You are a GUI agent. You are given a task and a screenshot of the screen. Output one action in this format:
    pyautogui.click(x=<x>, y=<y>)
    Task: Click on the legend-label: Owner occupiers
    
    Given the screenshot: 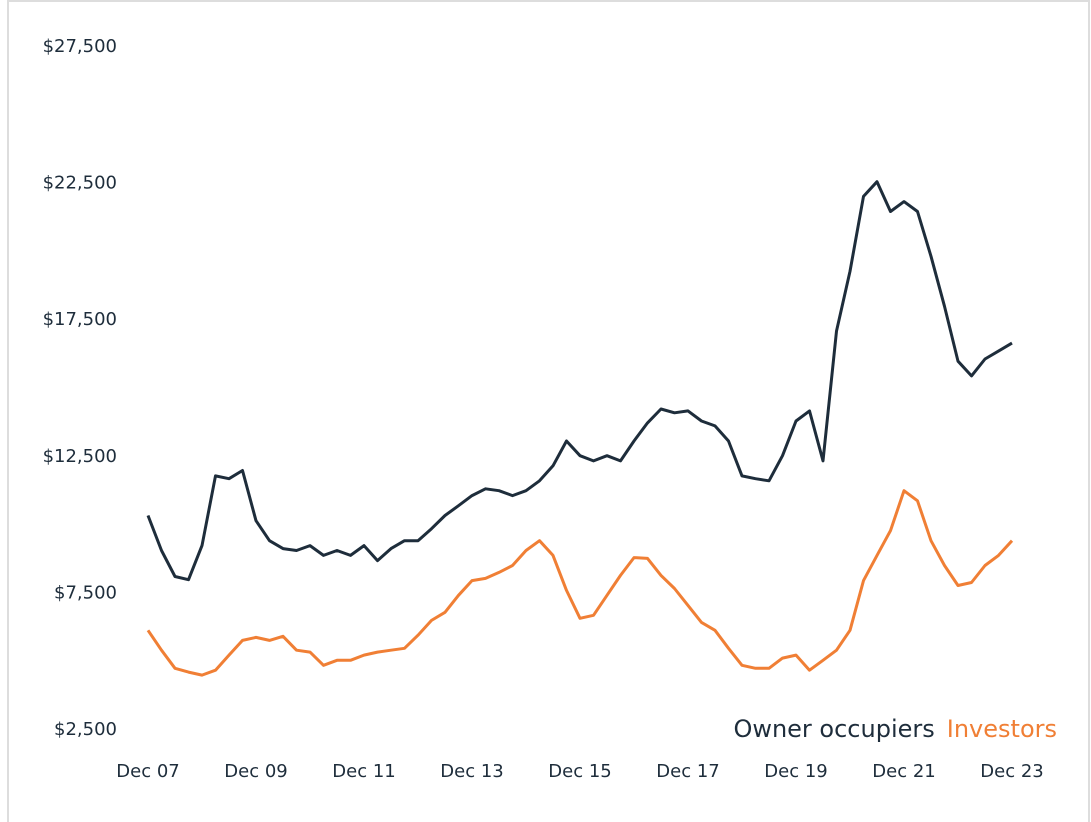 What is the action you would take?
    pyautogui.click(x=833, y=729)
    